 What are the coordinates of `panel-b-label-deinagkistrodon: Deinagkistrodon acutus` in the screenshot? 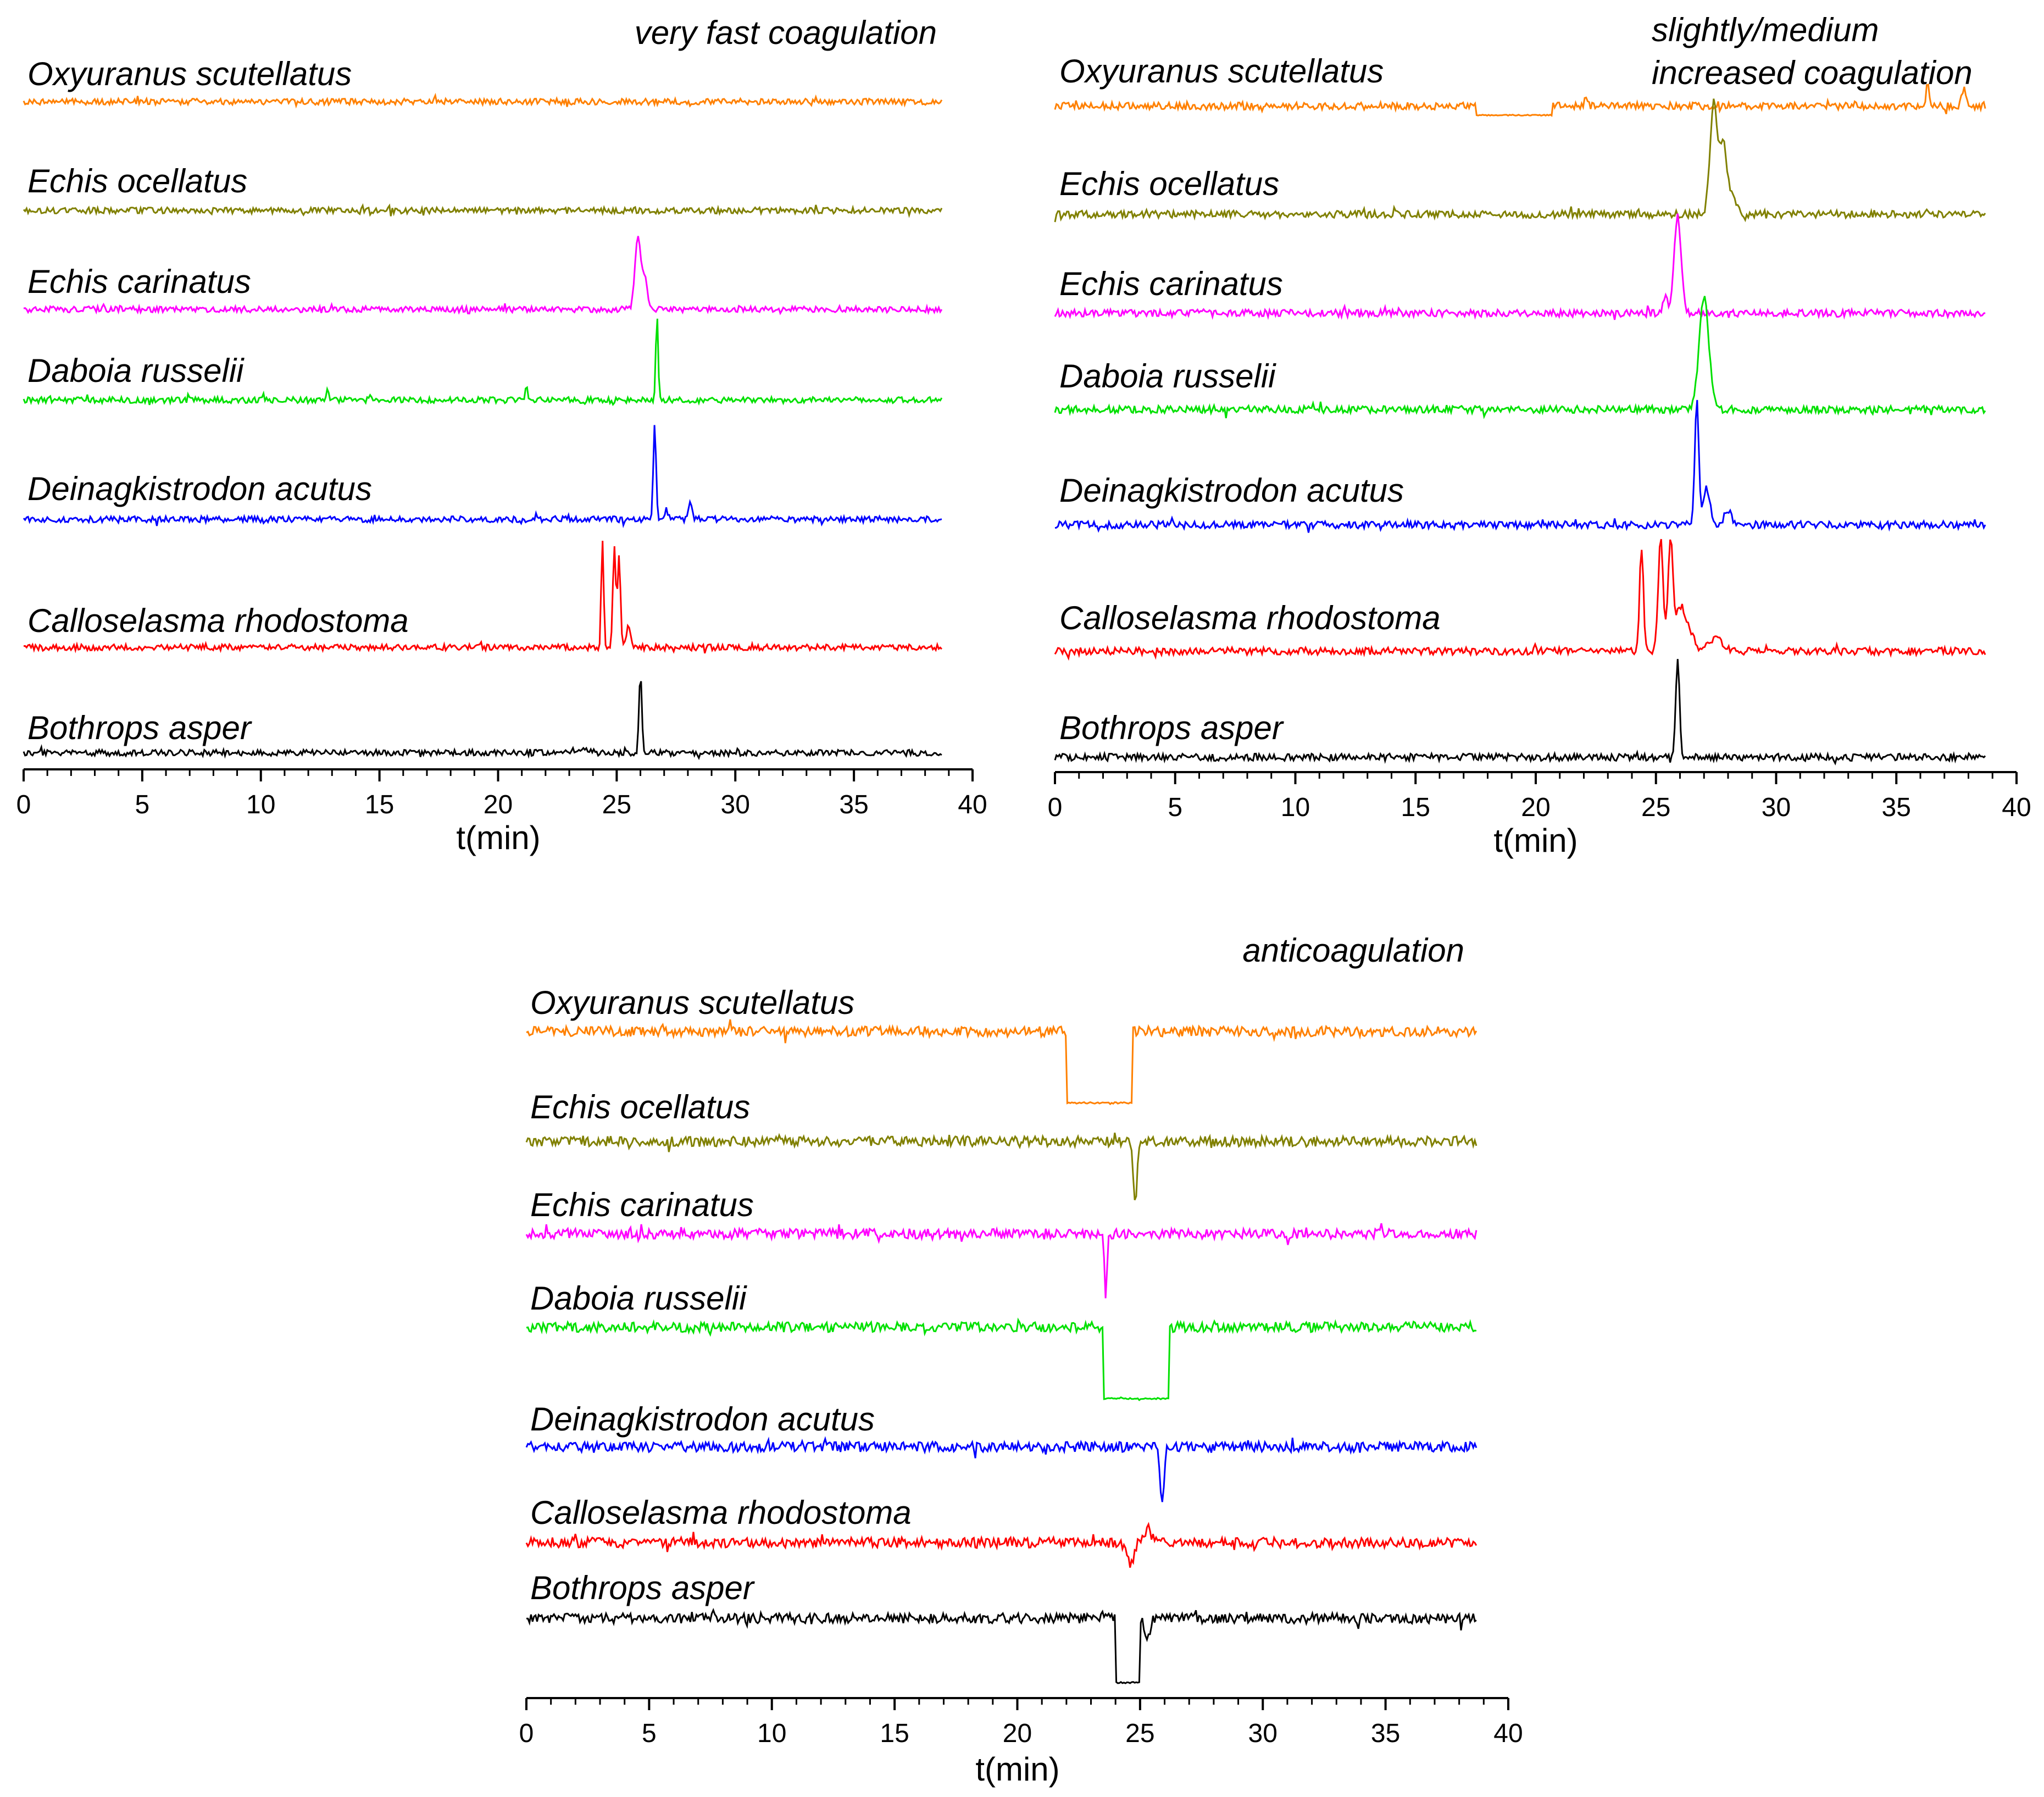 It's located at (1231, 490).